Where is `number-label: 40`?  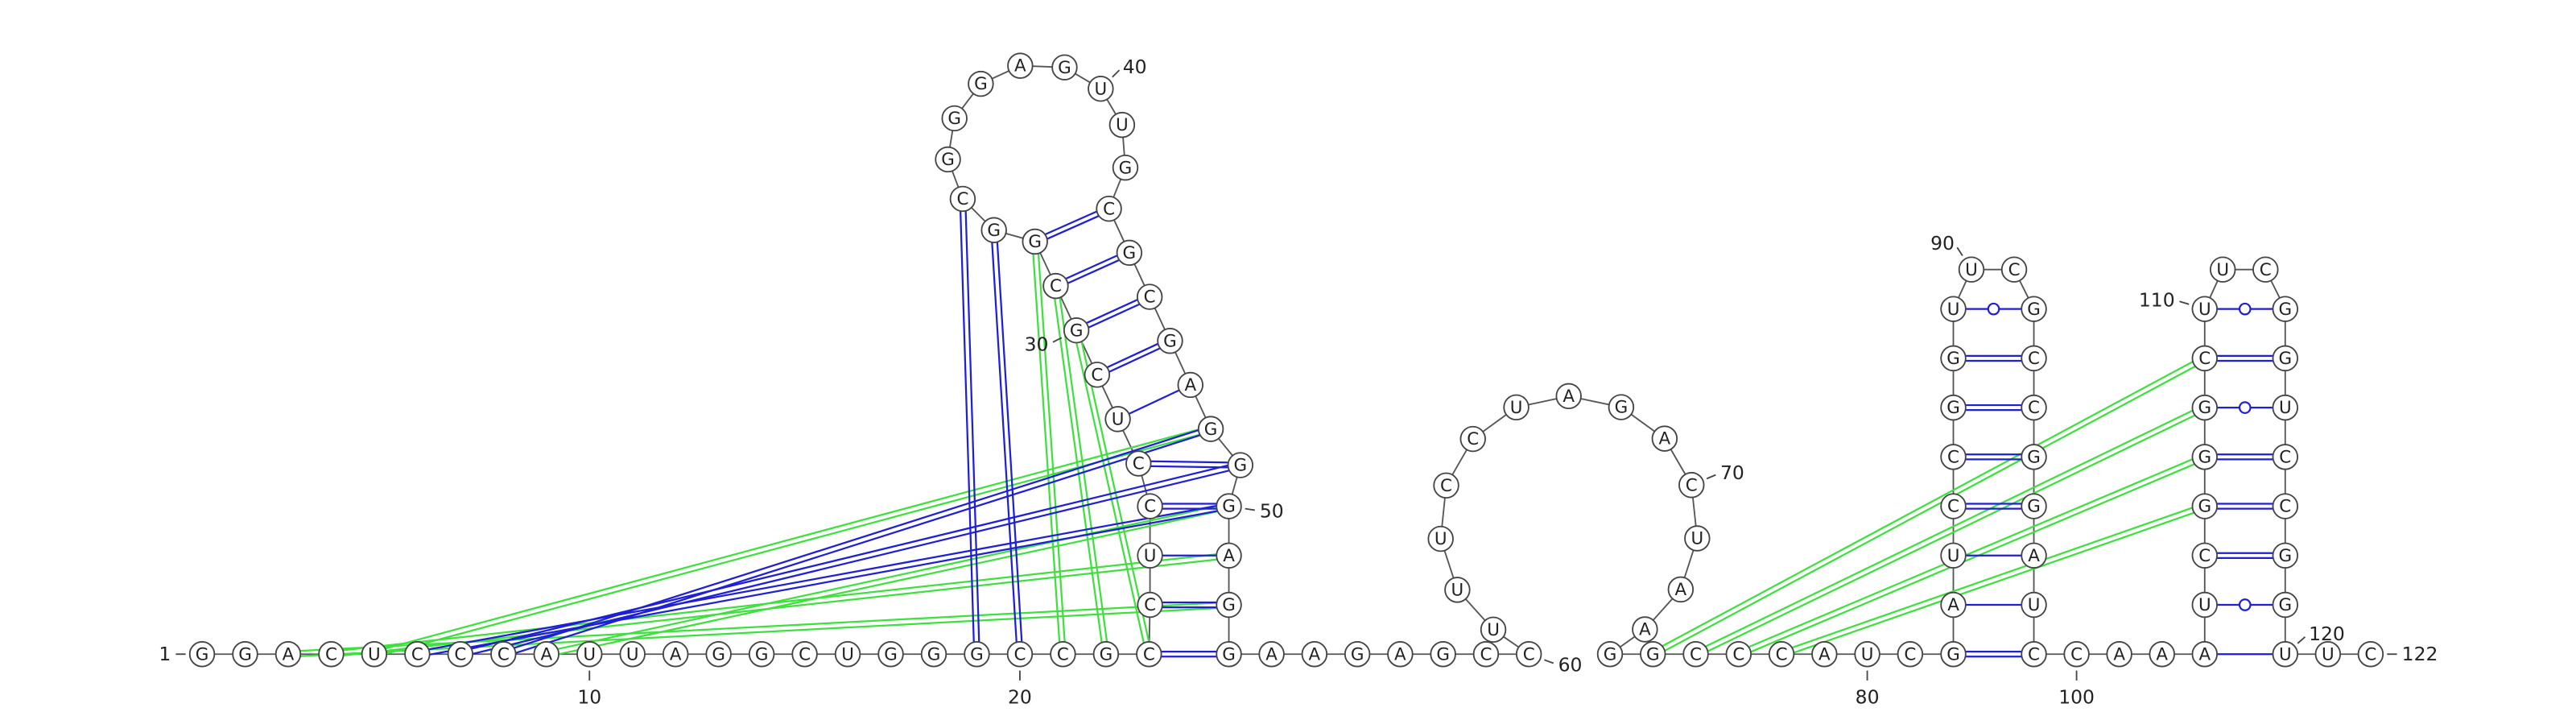 number-label: 40 is located at coordinates (1135, 67).